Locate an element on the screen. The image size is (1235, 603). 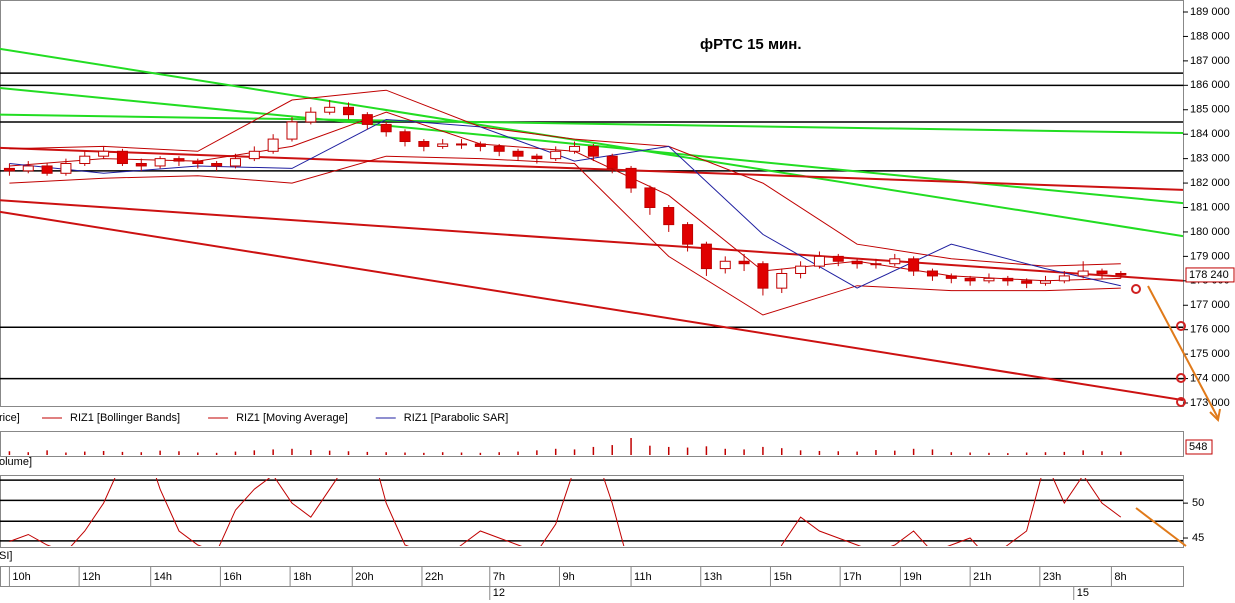
x-tick-label: 21h is located at coordinates (982, 577).